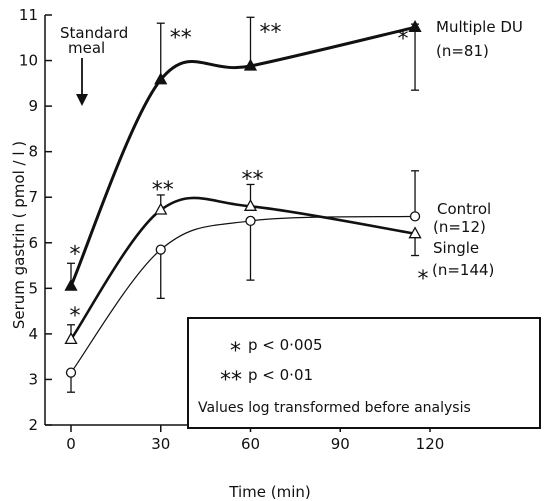 The width and height of the screenshot is (544, 501). I want to click on y-ticks: 2 3 4 5 6 7 8 9 10 11, so click(35, 220).